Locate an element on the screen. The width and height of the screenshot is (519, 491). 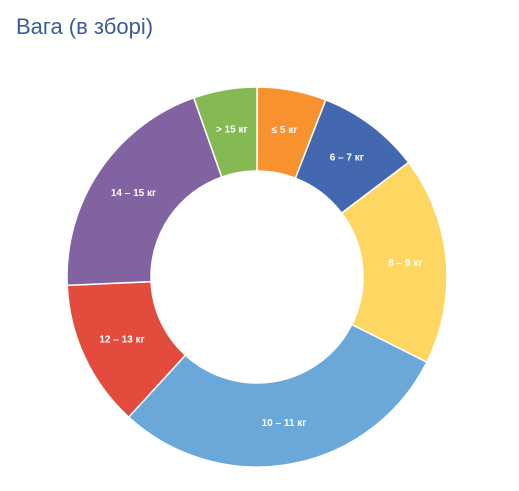
chart-title: Вага (в зборі) is located at coordinates (85, 26).